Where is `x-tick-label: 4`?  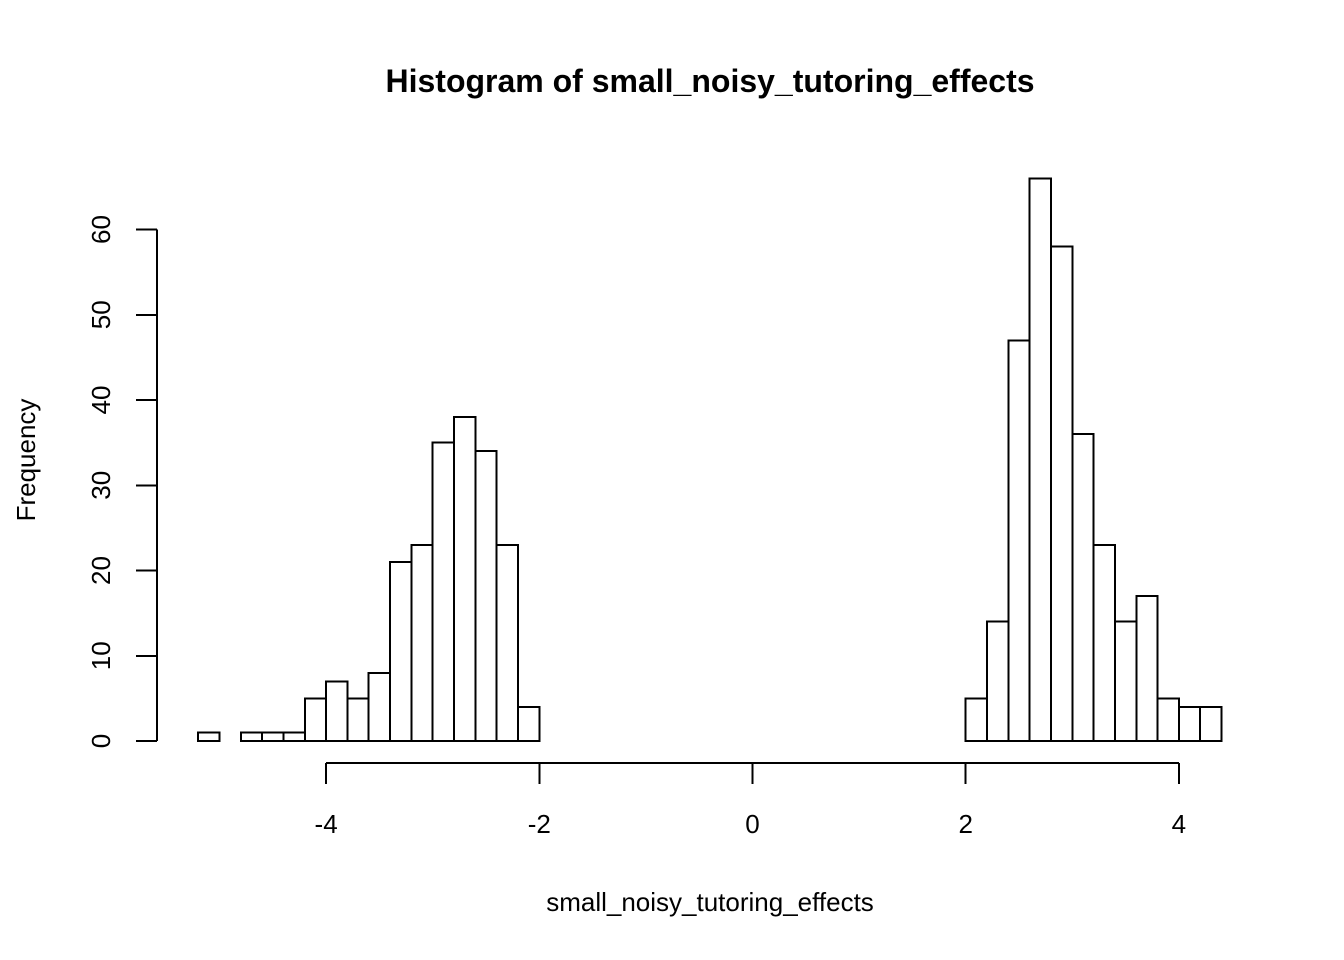
x-tick-label: 4 is located at coordinates (1179, 824).